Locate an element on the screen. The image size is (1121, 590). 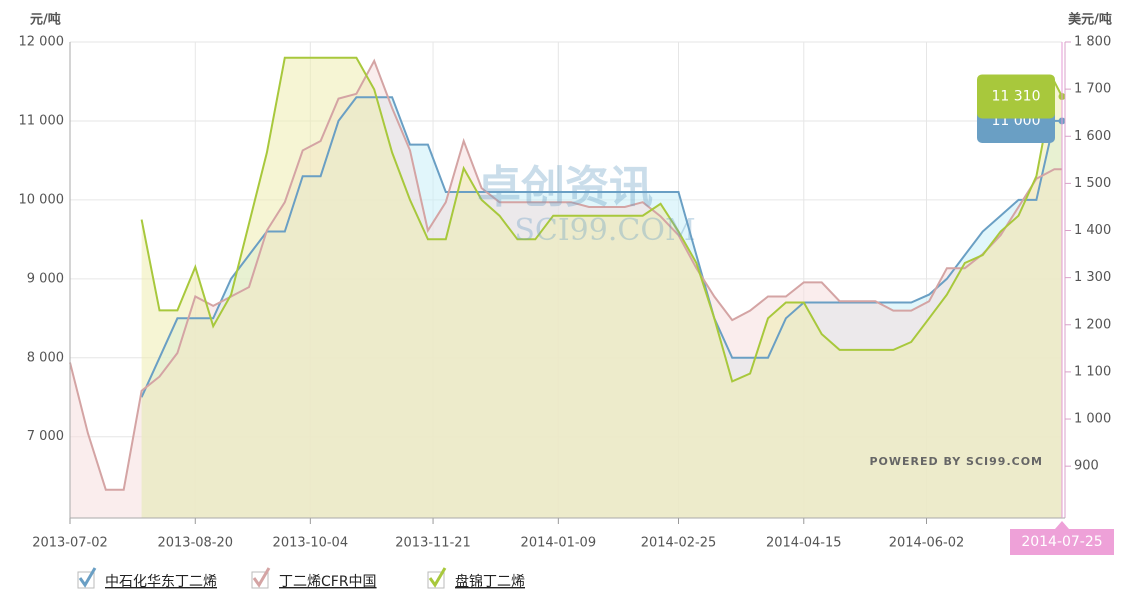
watermark: 卓创资讯 is located at coordinates (565, 187).